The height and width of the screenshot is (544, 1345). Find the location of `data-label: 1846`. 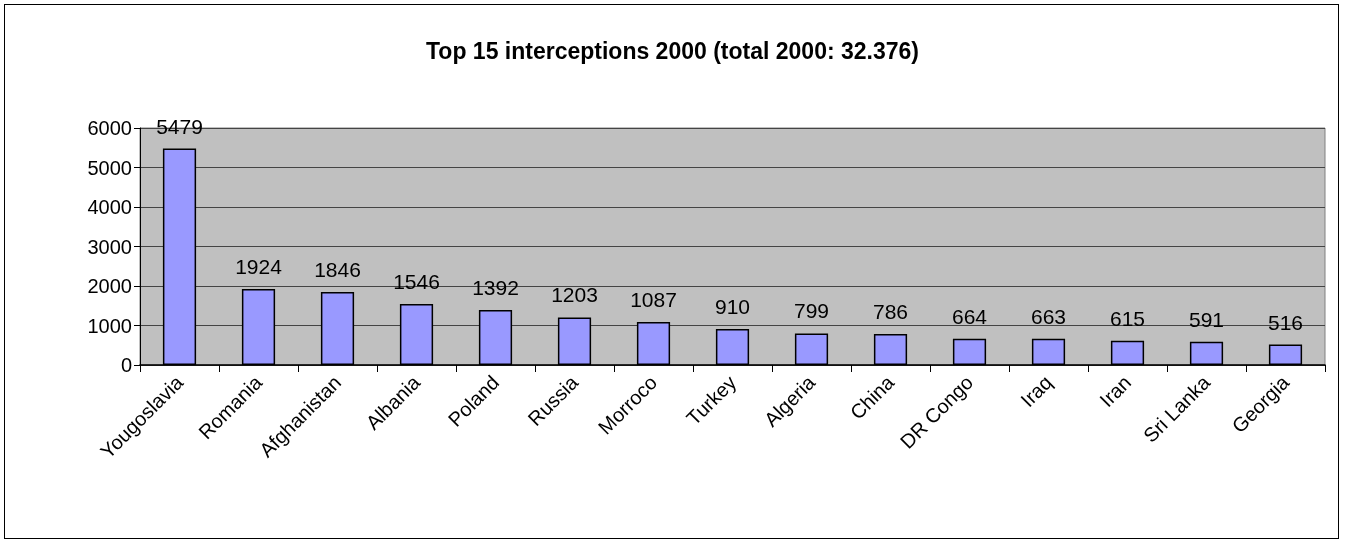

data-label: 1846 is located at coordinates (337, 270).